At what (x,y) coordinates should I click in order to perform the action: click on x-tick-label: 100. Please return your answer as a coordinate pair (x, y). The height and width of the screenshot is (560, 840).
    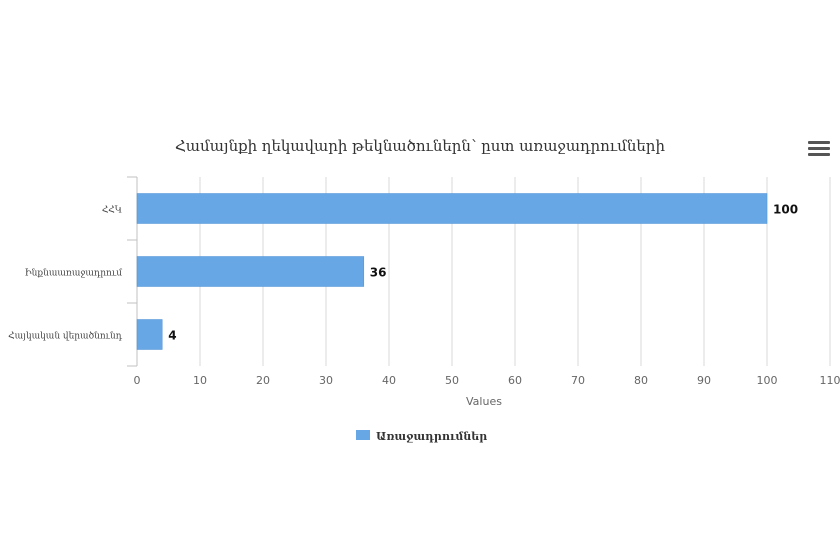
    Looking at the image, I should click on (767, 380).